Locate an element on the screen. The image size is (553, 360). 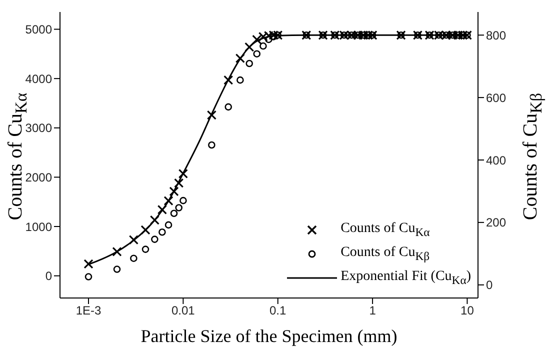
y-tick-label: 0 is located at coordinates (48, 276).